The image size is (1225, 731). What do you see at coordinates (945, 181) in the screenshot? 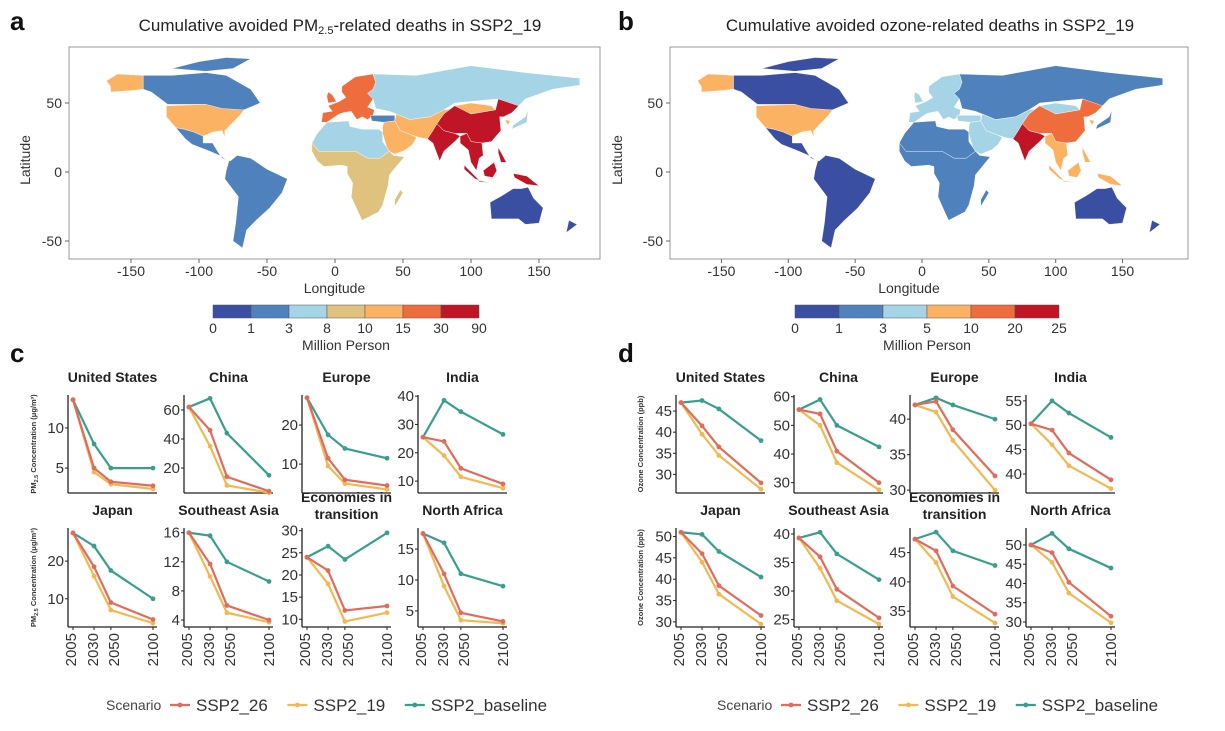
I see `region-africa` at bounding box center [945, 181].